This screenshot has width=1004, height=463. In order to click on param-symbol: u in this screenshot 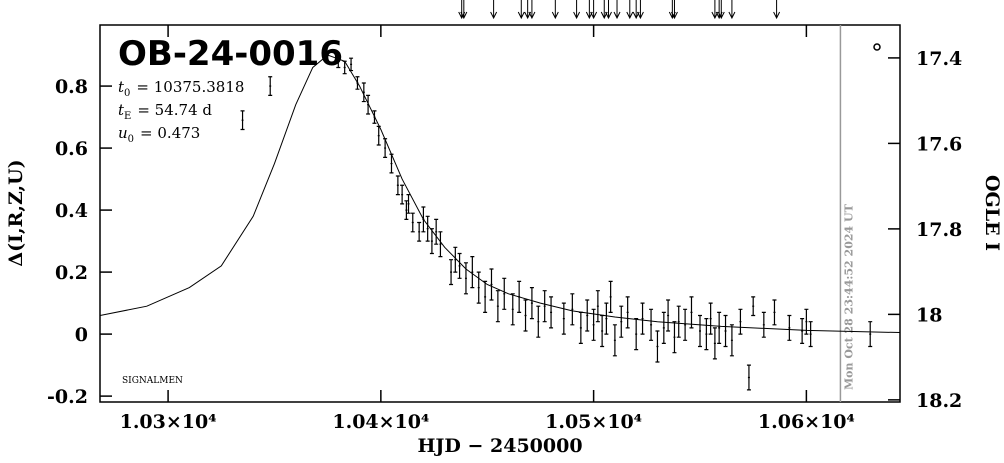, I will do `click(123, 133)`.